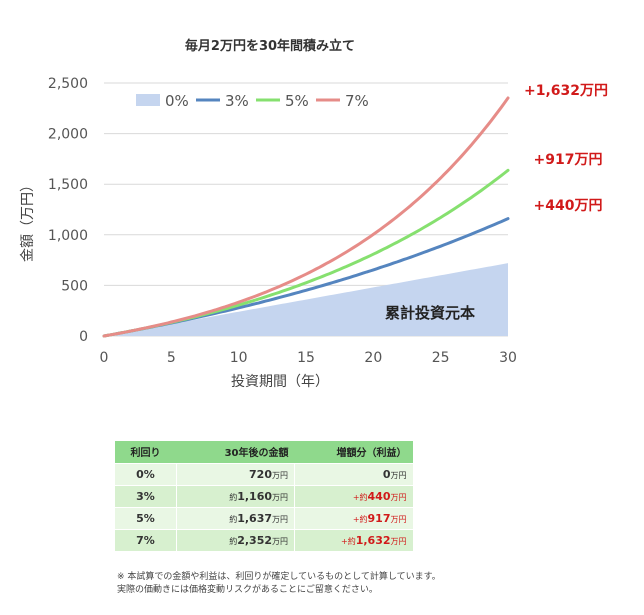 This screenshot has height=615, width=644. Describe the element at coordinates (28, 220) in the screenshot. I see `y-axis-title: 金額（万円）` at that location.